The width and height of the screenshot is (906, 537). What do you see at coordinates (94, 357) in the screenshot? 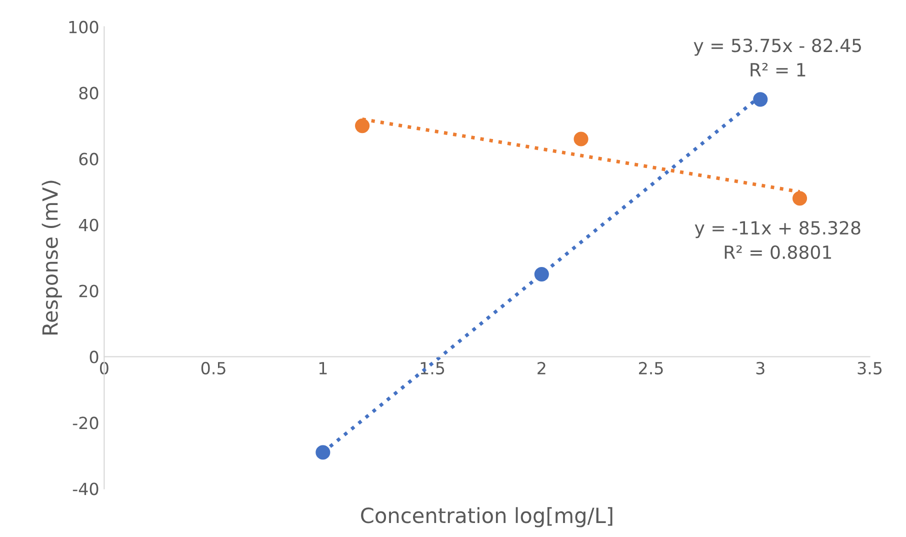
I see `y-tick-label: 0` at bounding box center [94, 357].